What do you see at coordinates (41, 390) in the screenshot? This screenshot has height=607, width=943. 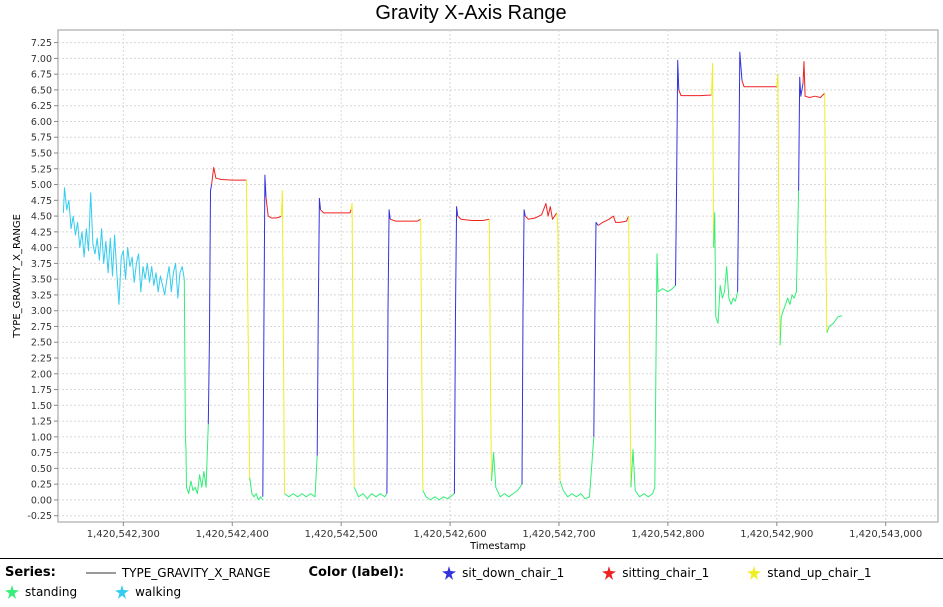 I see `y-tick-label: 1.75` at bounding box center [41, 390].